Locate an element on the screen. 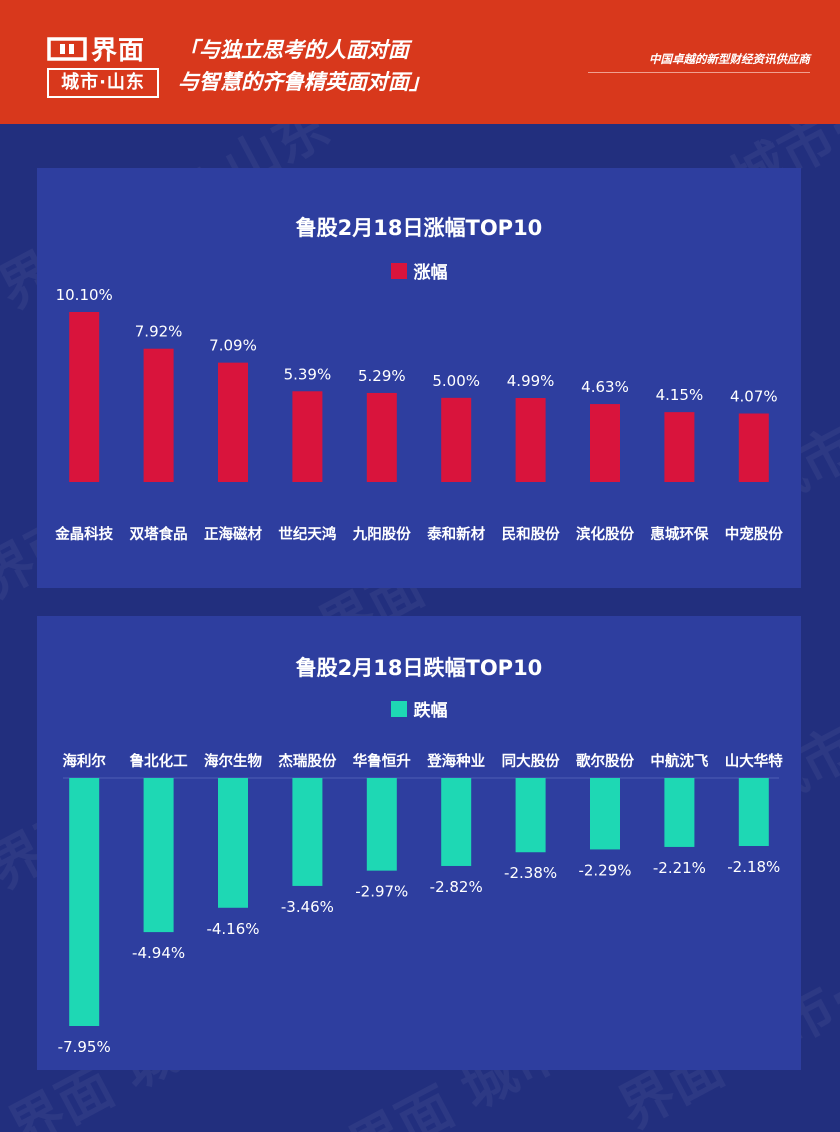  gain-value-label: 5.29% is located at coordinates (382, 376).